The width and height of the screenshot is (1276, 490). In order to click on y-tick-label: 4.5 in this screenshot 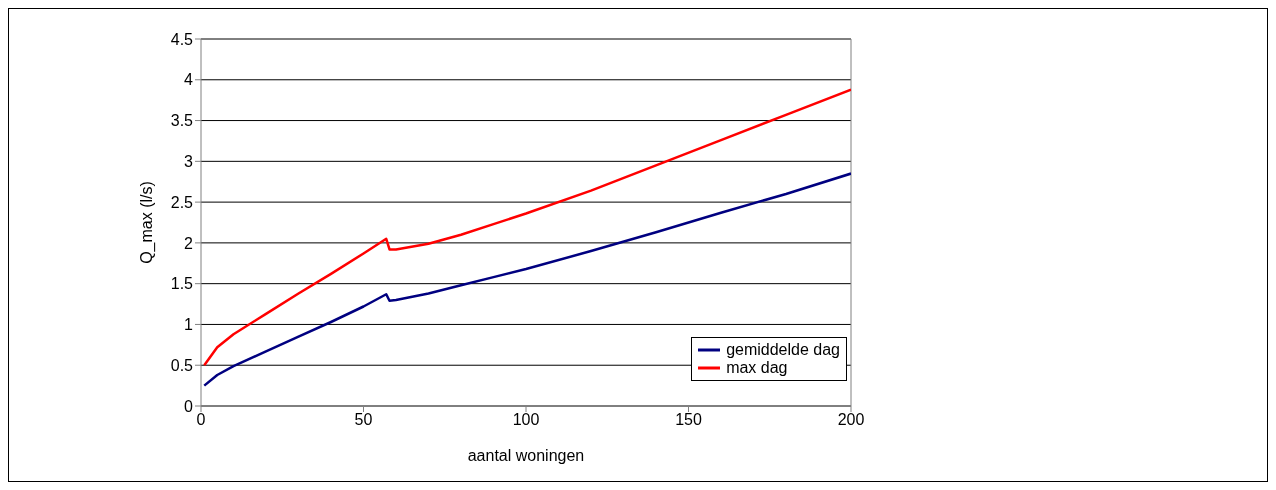, I will do `click(182, 39)`.